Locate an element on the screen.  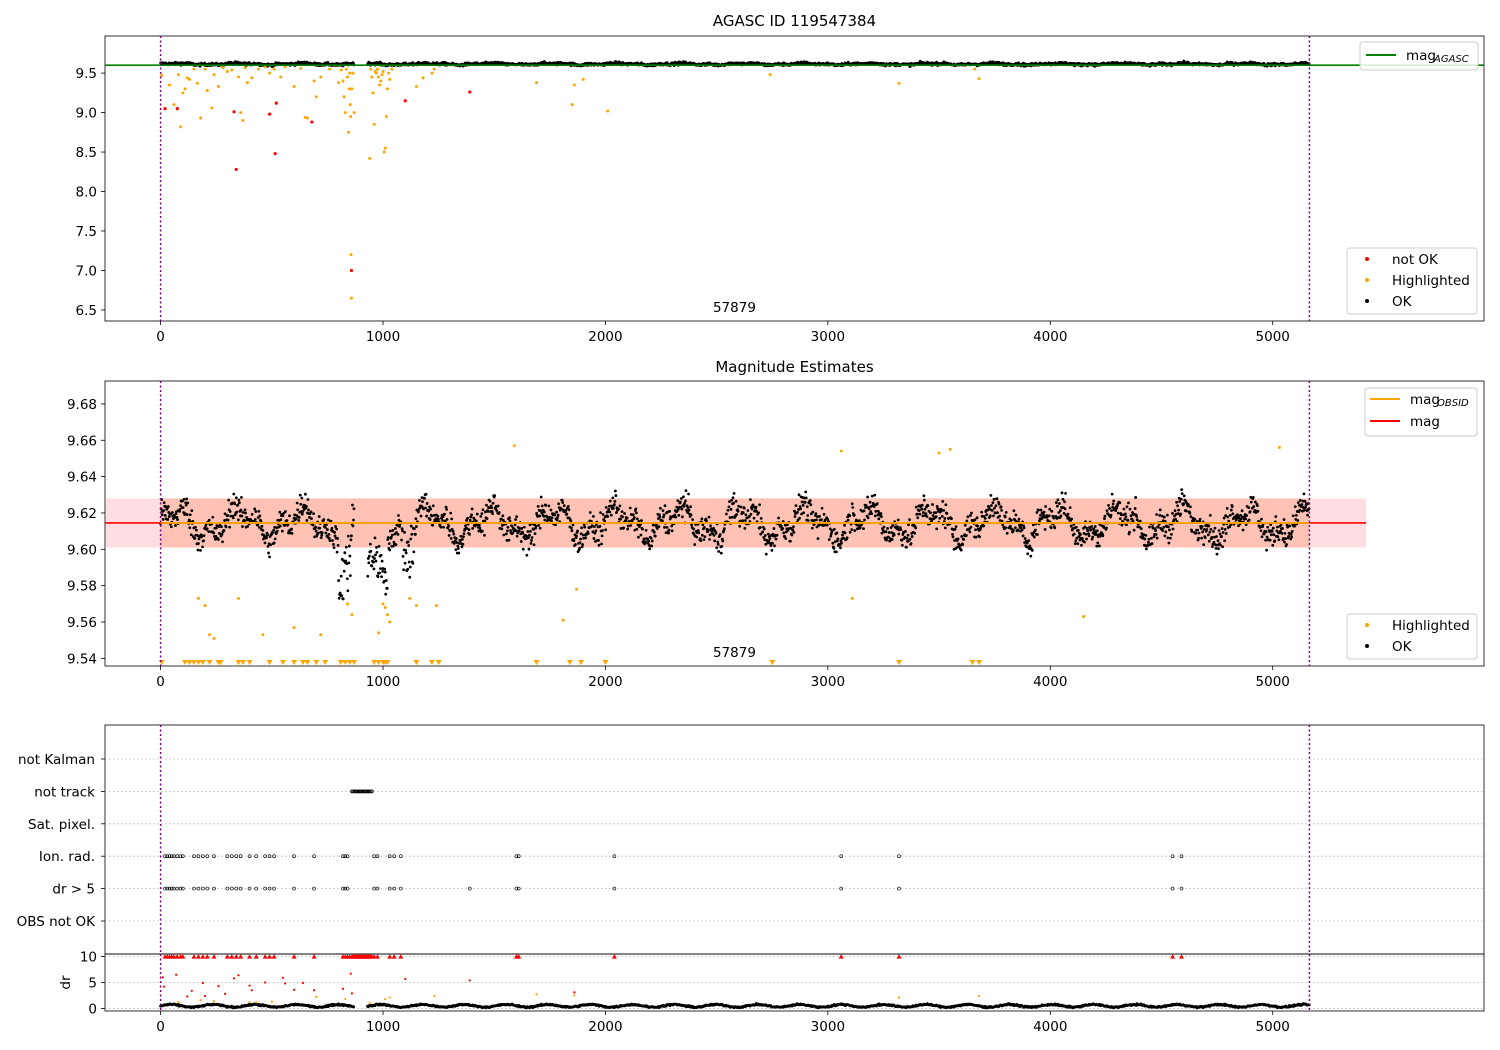
y-tick-label: 7.0 is located at coordinates (86, 271).